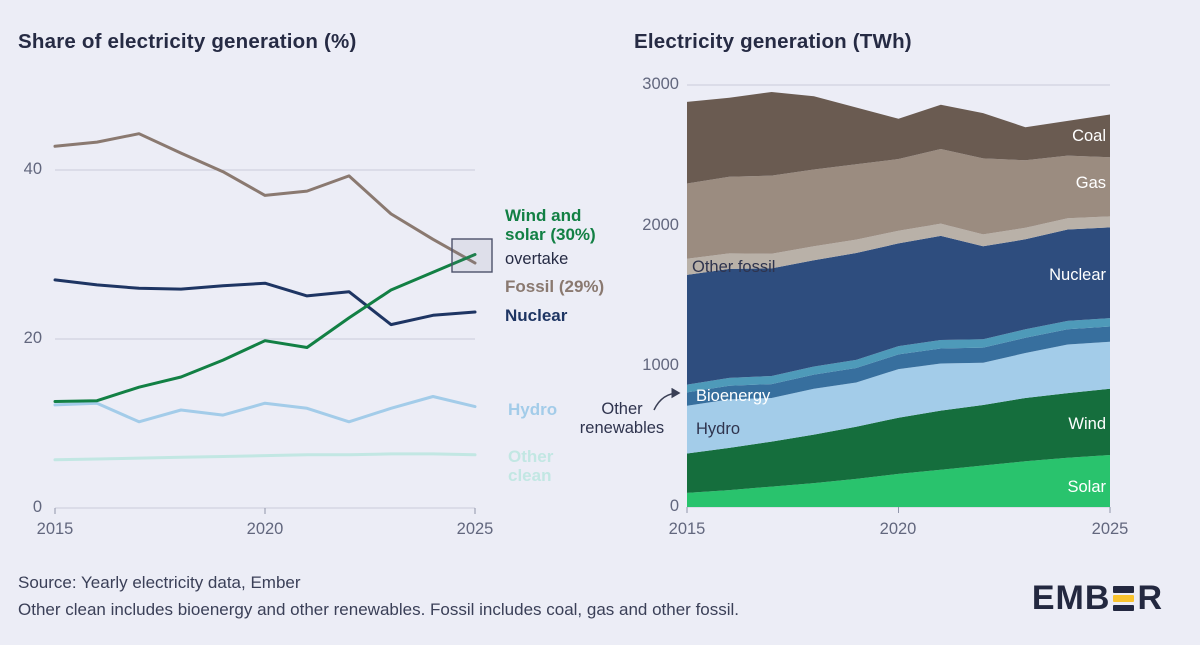 The width and height of the screenshot is (1200, 645). I want to click on right-x-tick-2015: 2015, so click(687, 529).